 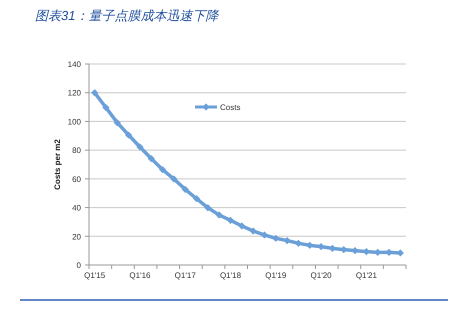 What do you see at coordinates (140, 275) in the screenshot?
I see `x-tick-label: Q1'16` at bounding box center [140, 275].